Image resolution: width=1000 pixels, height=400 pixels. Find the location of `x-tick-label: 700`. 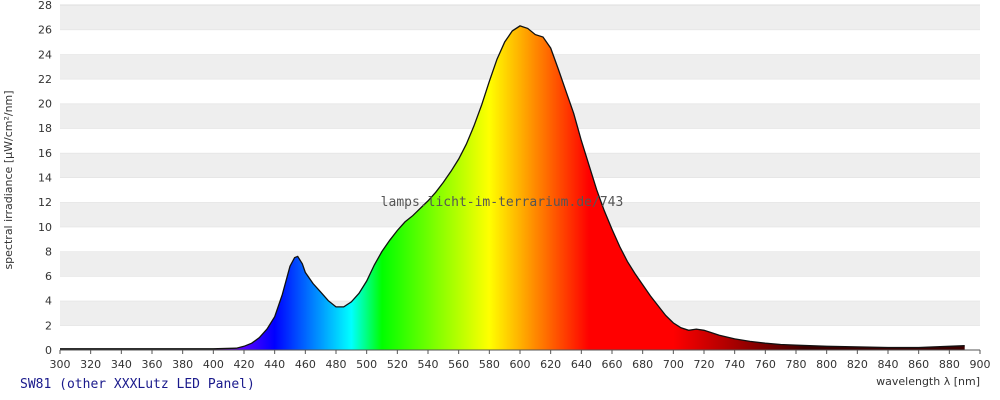

x-tick-label: 700 is located at coordinates (673, 364).